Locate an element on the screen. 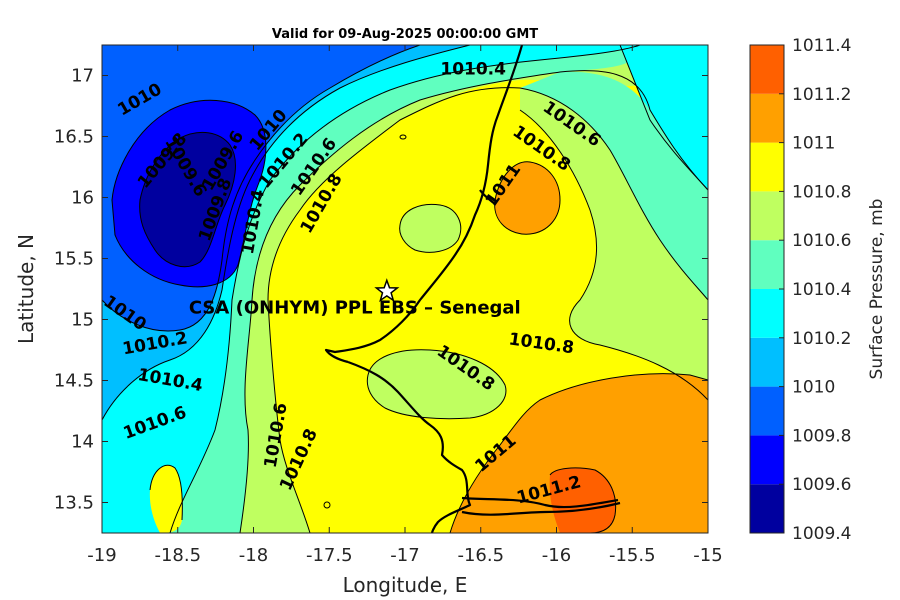 This screenshot has width=900, height=600. band-1011-south is located at coordinates (579, 453).